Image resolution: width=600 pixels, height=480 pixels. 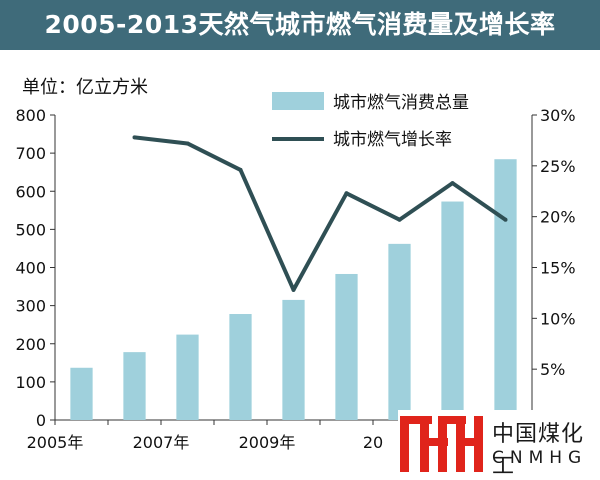 I want to click on x-tick-label: 2007年, so click(x=161, y=442).